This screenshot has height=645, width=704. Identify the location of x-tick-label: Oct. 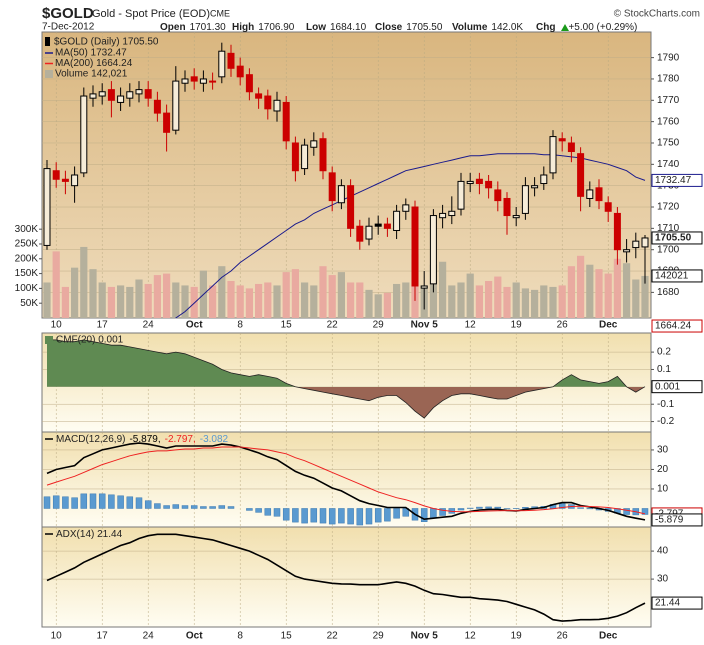
(194, 325).